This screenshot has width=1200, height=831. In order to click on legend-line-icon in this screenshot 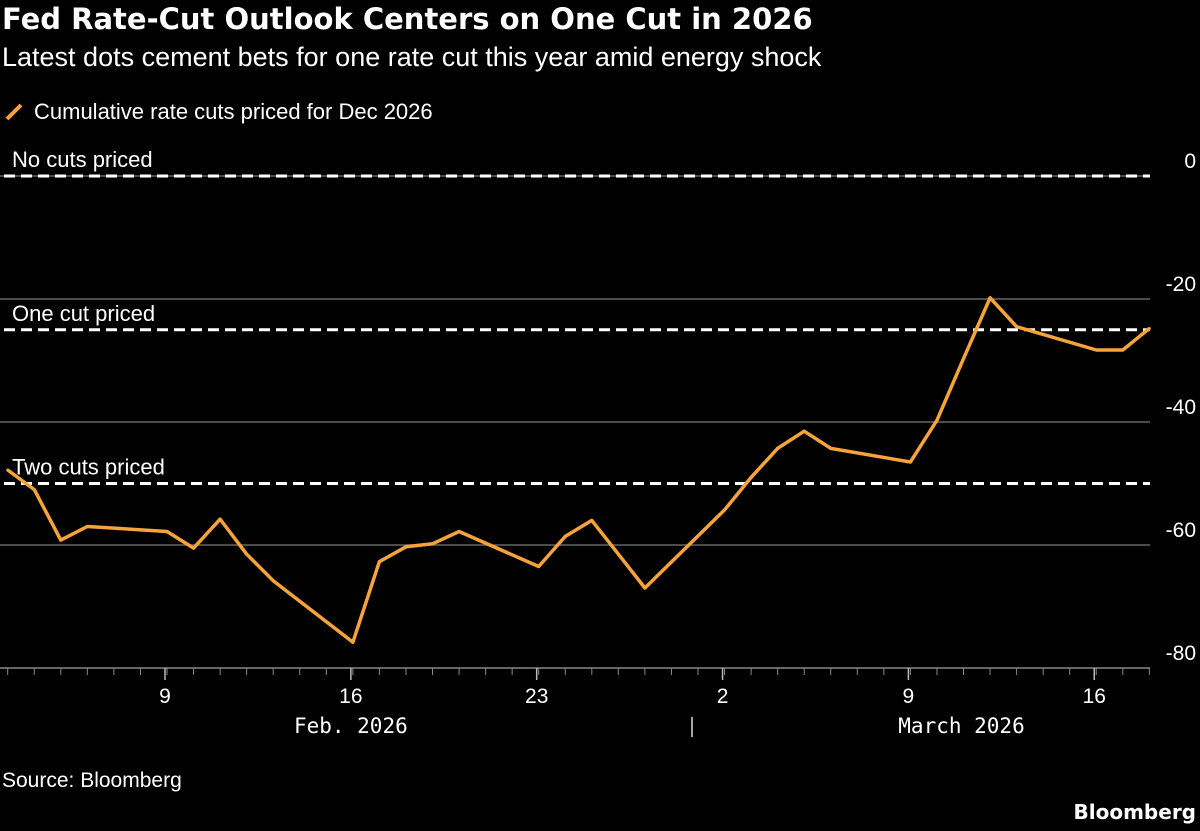, I will do `click(14, 112)`.